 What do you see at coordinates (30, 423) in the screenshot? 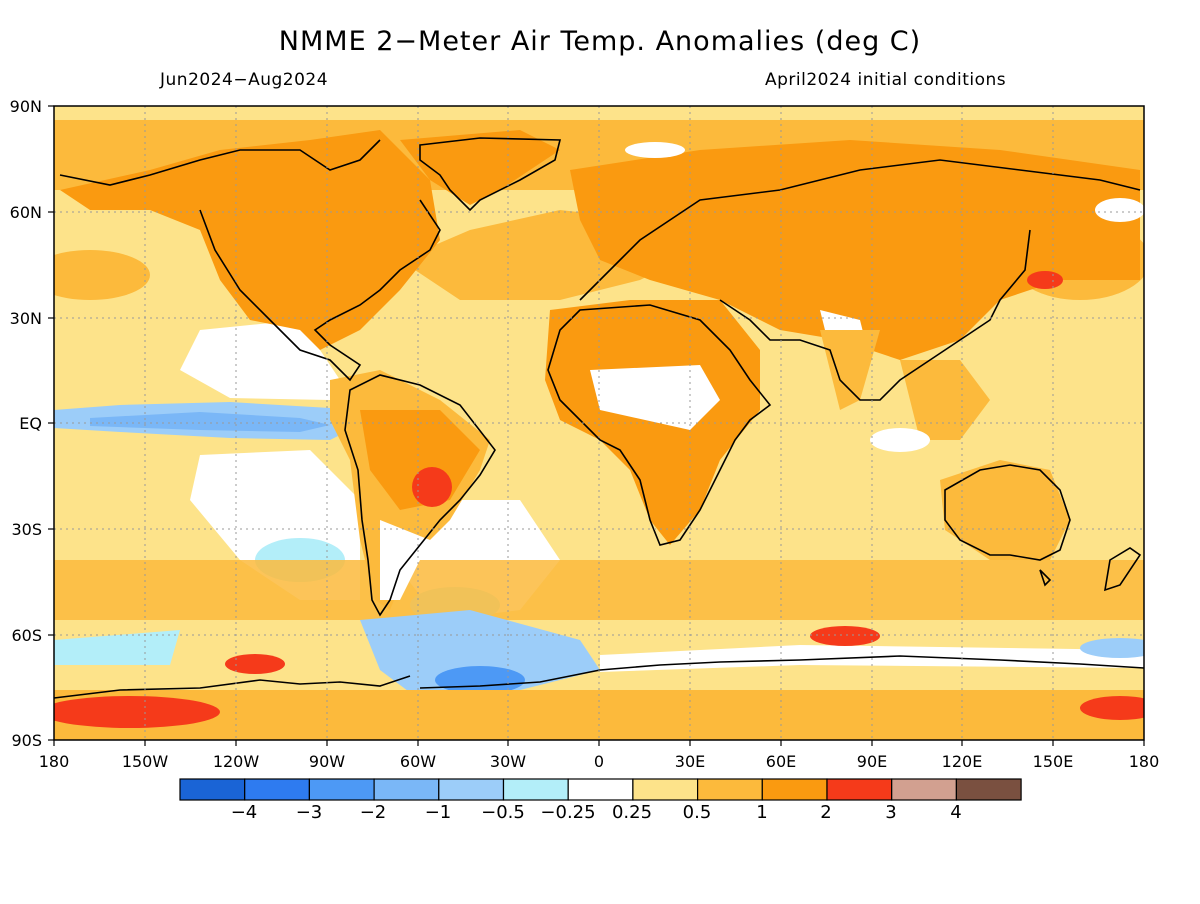
I see `lat-label: EQ` at bounding box center [30, 423].